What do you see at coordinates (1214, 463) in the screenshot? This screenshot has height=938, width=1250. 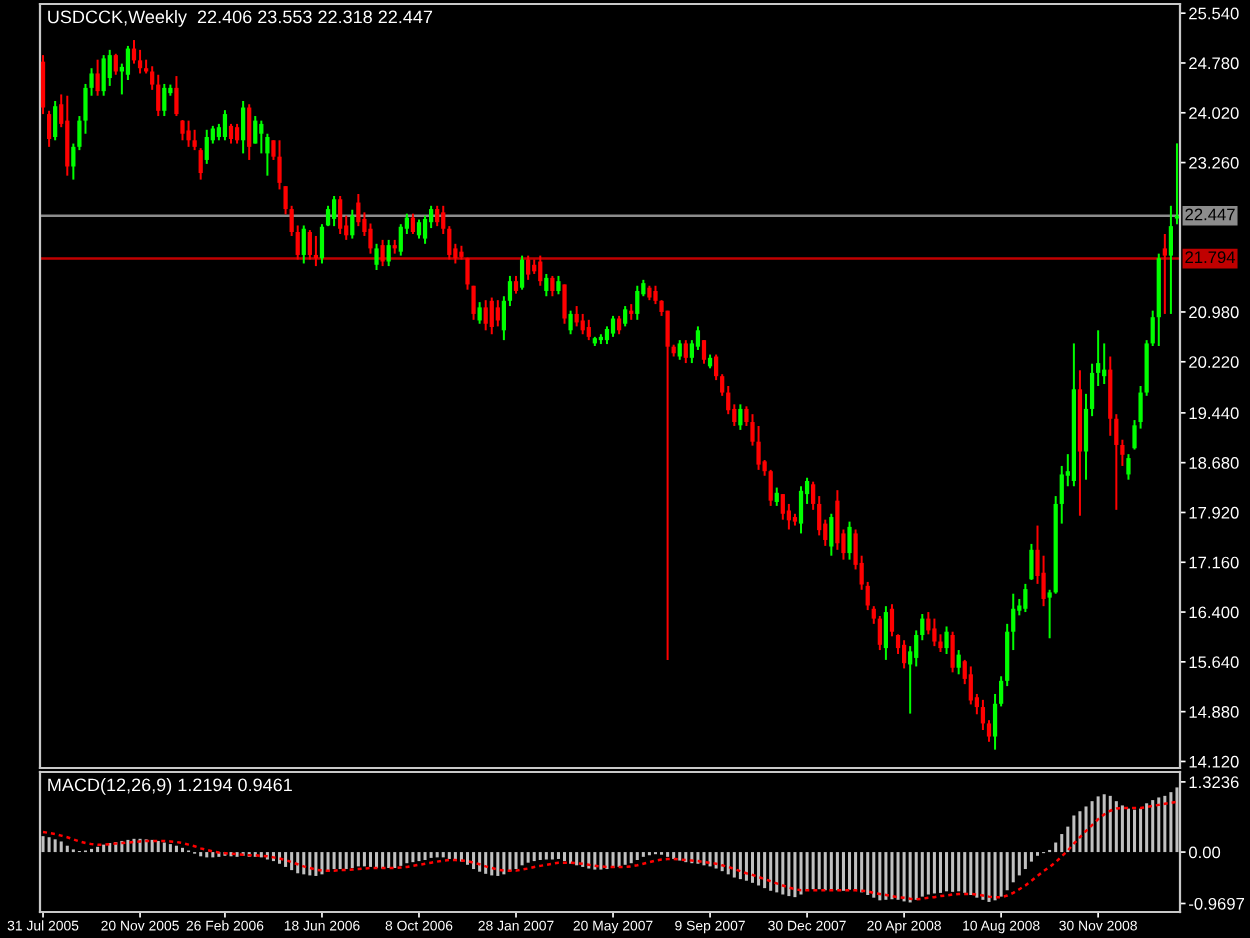 I see `y-tick-label: 18.680` at bounding box center [1214, 463].